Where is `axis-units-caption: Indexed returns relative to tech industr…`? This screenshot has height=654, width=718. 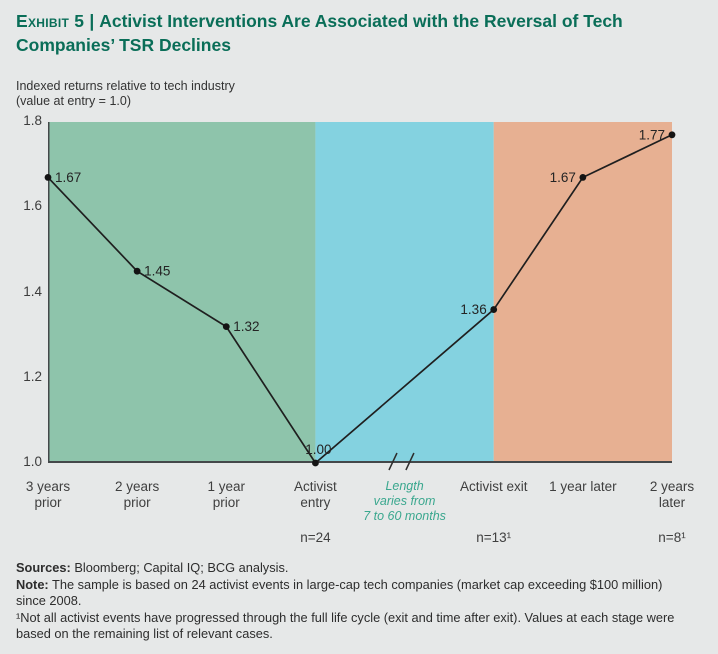
axis-units-caption: Indexed returns relative to tech industr… is located at coordinates (125, 93).